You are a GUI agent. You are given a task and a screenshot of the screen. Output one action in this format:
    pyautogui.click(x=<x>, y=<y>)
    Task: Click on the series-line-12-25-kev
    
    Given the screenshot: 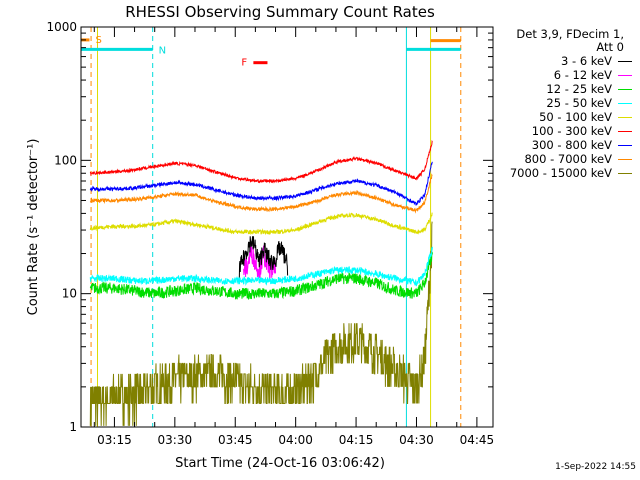 What is the action you would take?
    pyautogui.click(x=261, y=275)
    